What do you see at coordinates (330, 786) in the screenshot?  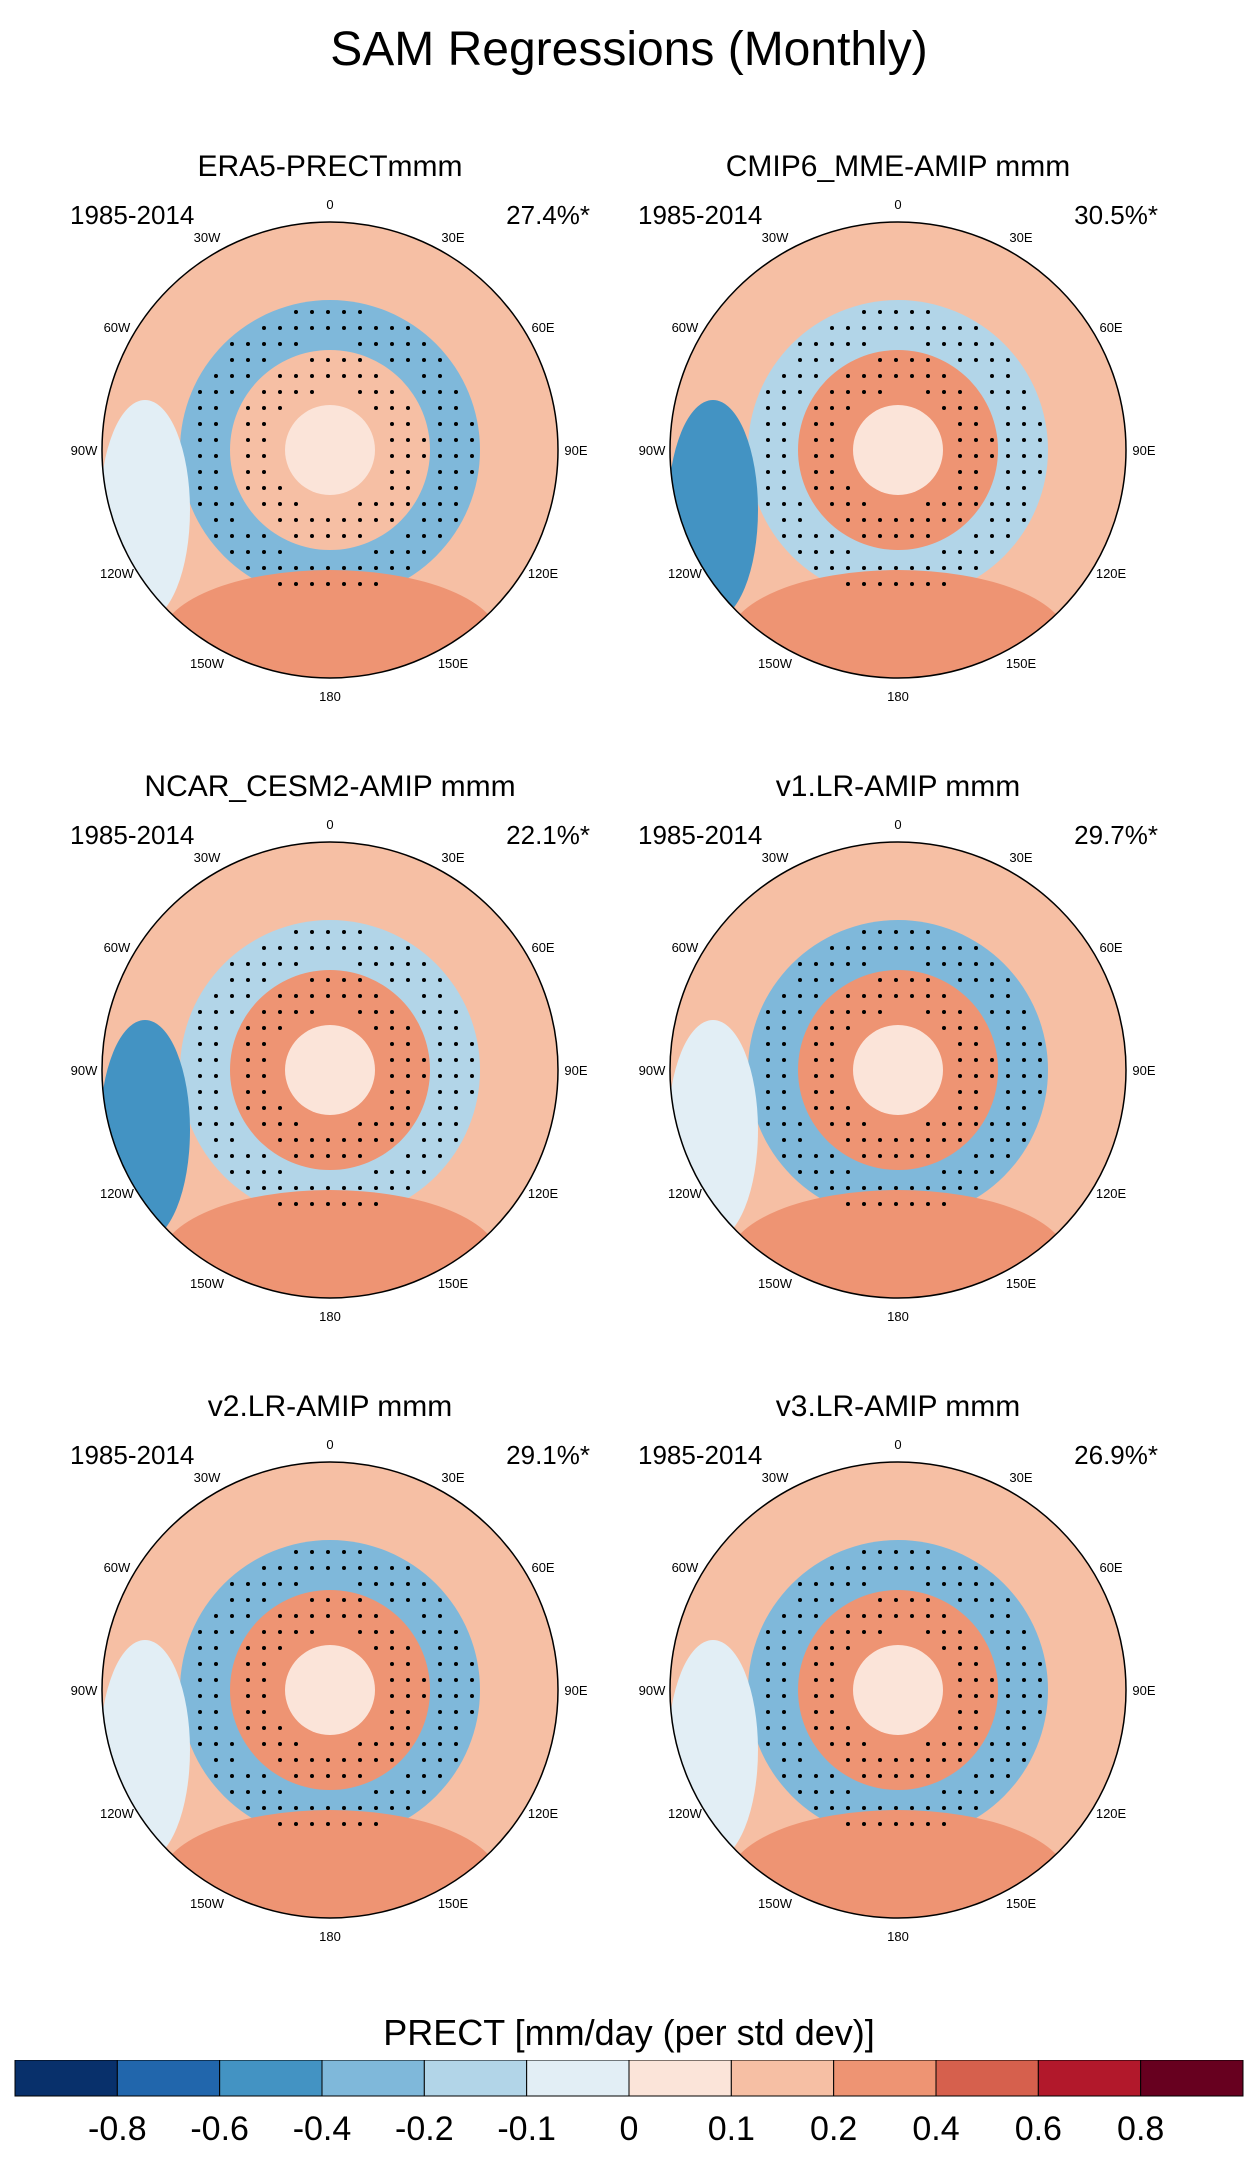 I see `panel-title: NCAR_CESM2-AMIP mmm` at bounding box center [330, 786].